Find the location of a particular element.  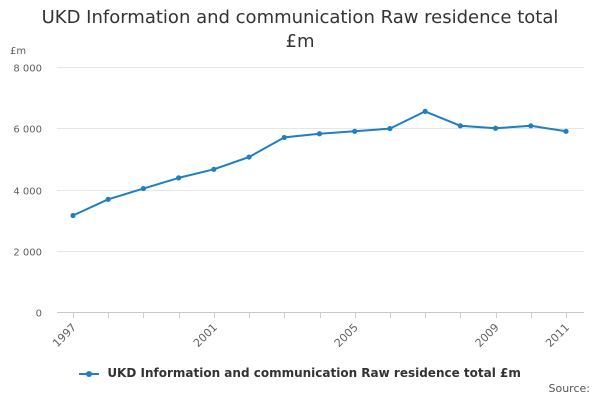

data-point-2007 is located at coordinates (425, 111).